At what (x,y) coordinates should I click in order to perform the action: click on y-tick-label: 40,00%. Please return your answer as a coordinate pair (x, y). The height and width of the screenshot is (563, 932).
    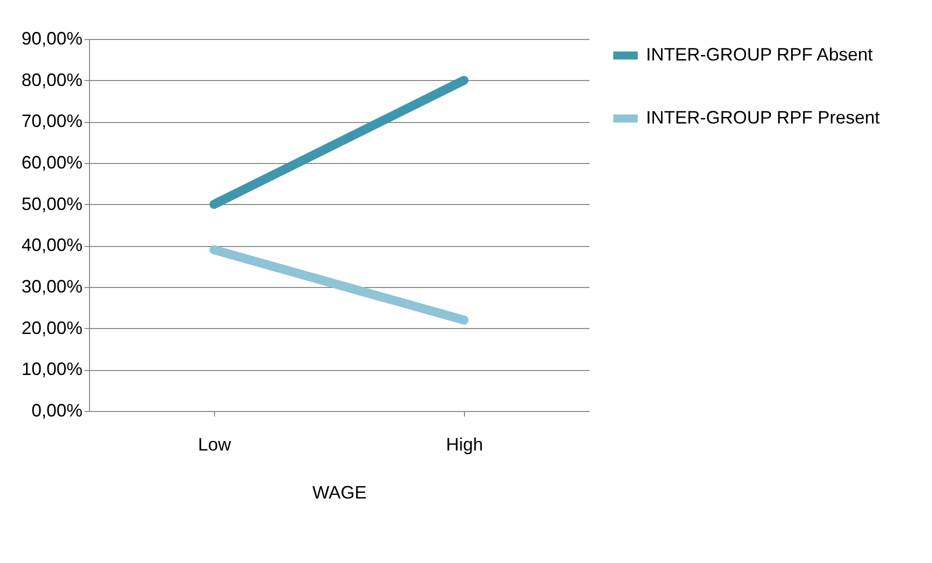
    Looking at the image, I should click on (51, 245).